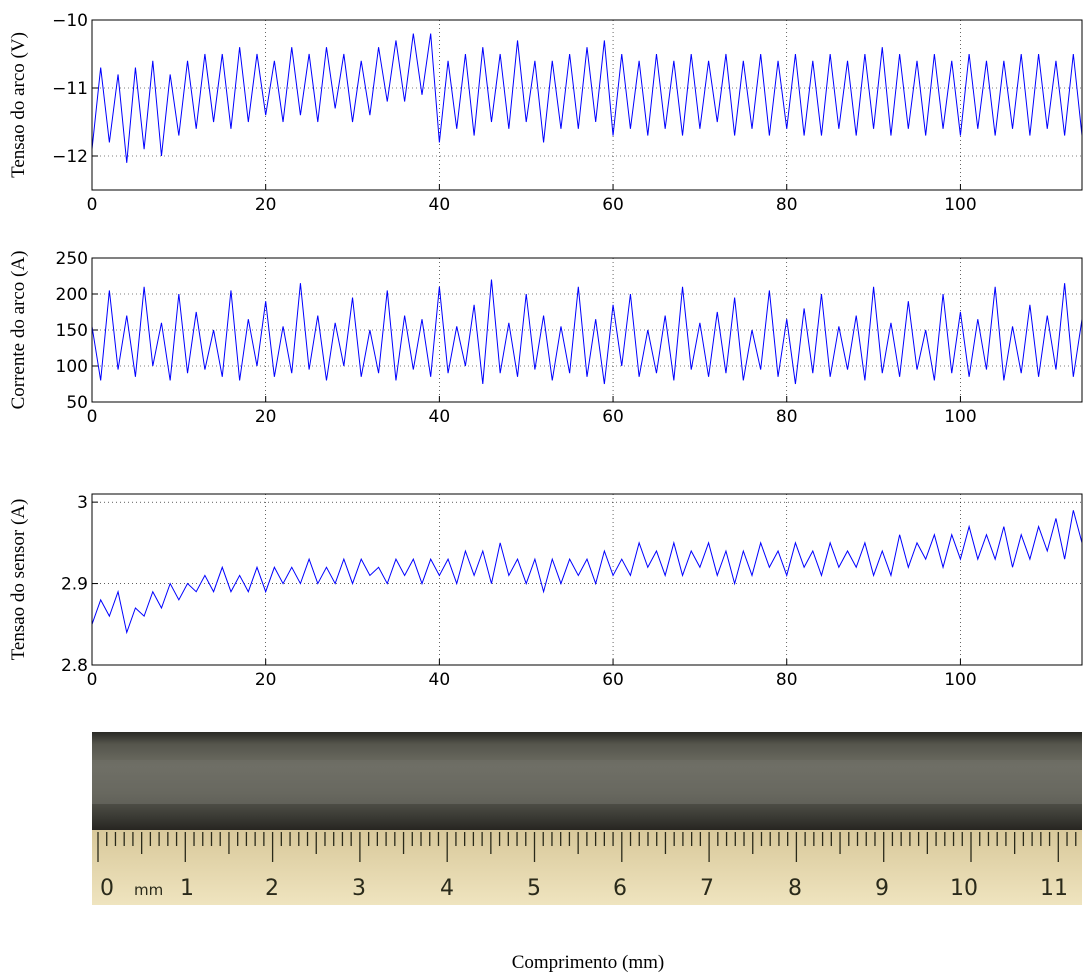 This screenshot has height=980, width=1084. Describe the element at coordinates (74, 666) in the screenshot. I see `y-tick-label: 2.8` at that location.